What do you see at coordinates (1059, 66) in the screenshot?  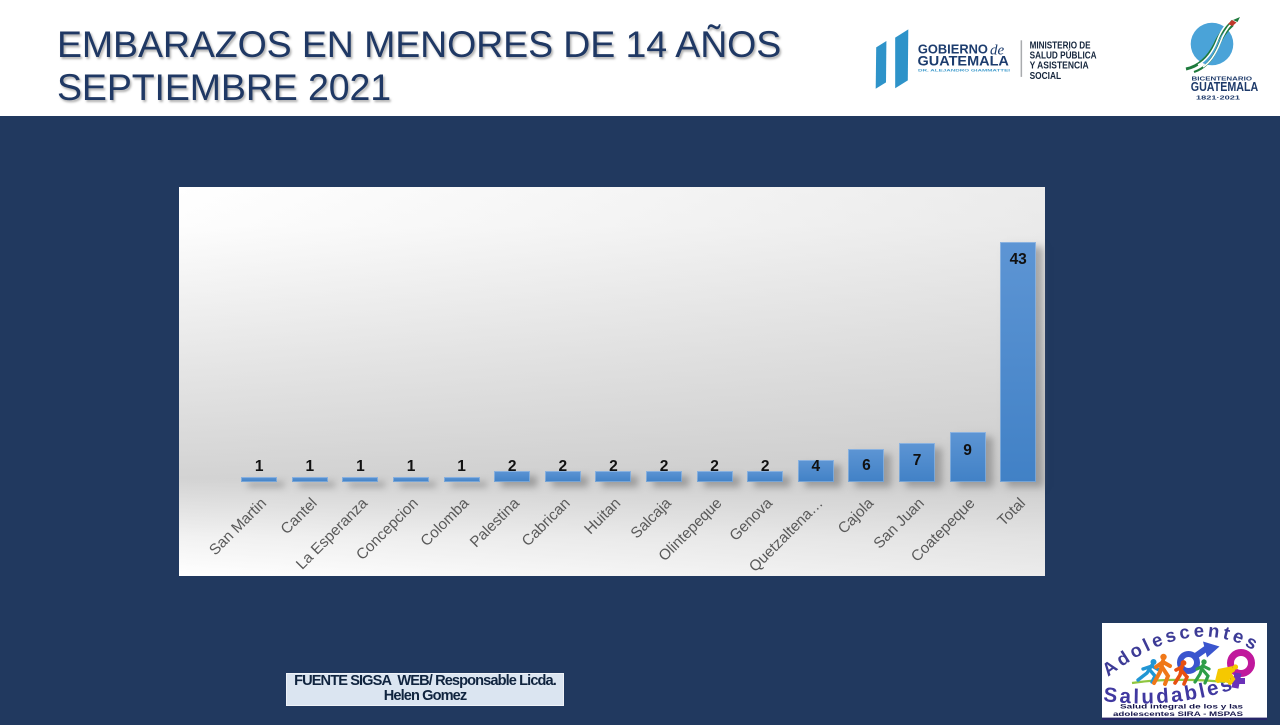 I see `svg-text: Y ASISTENCIA` at bounding box center [1059, 66].